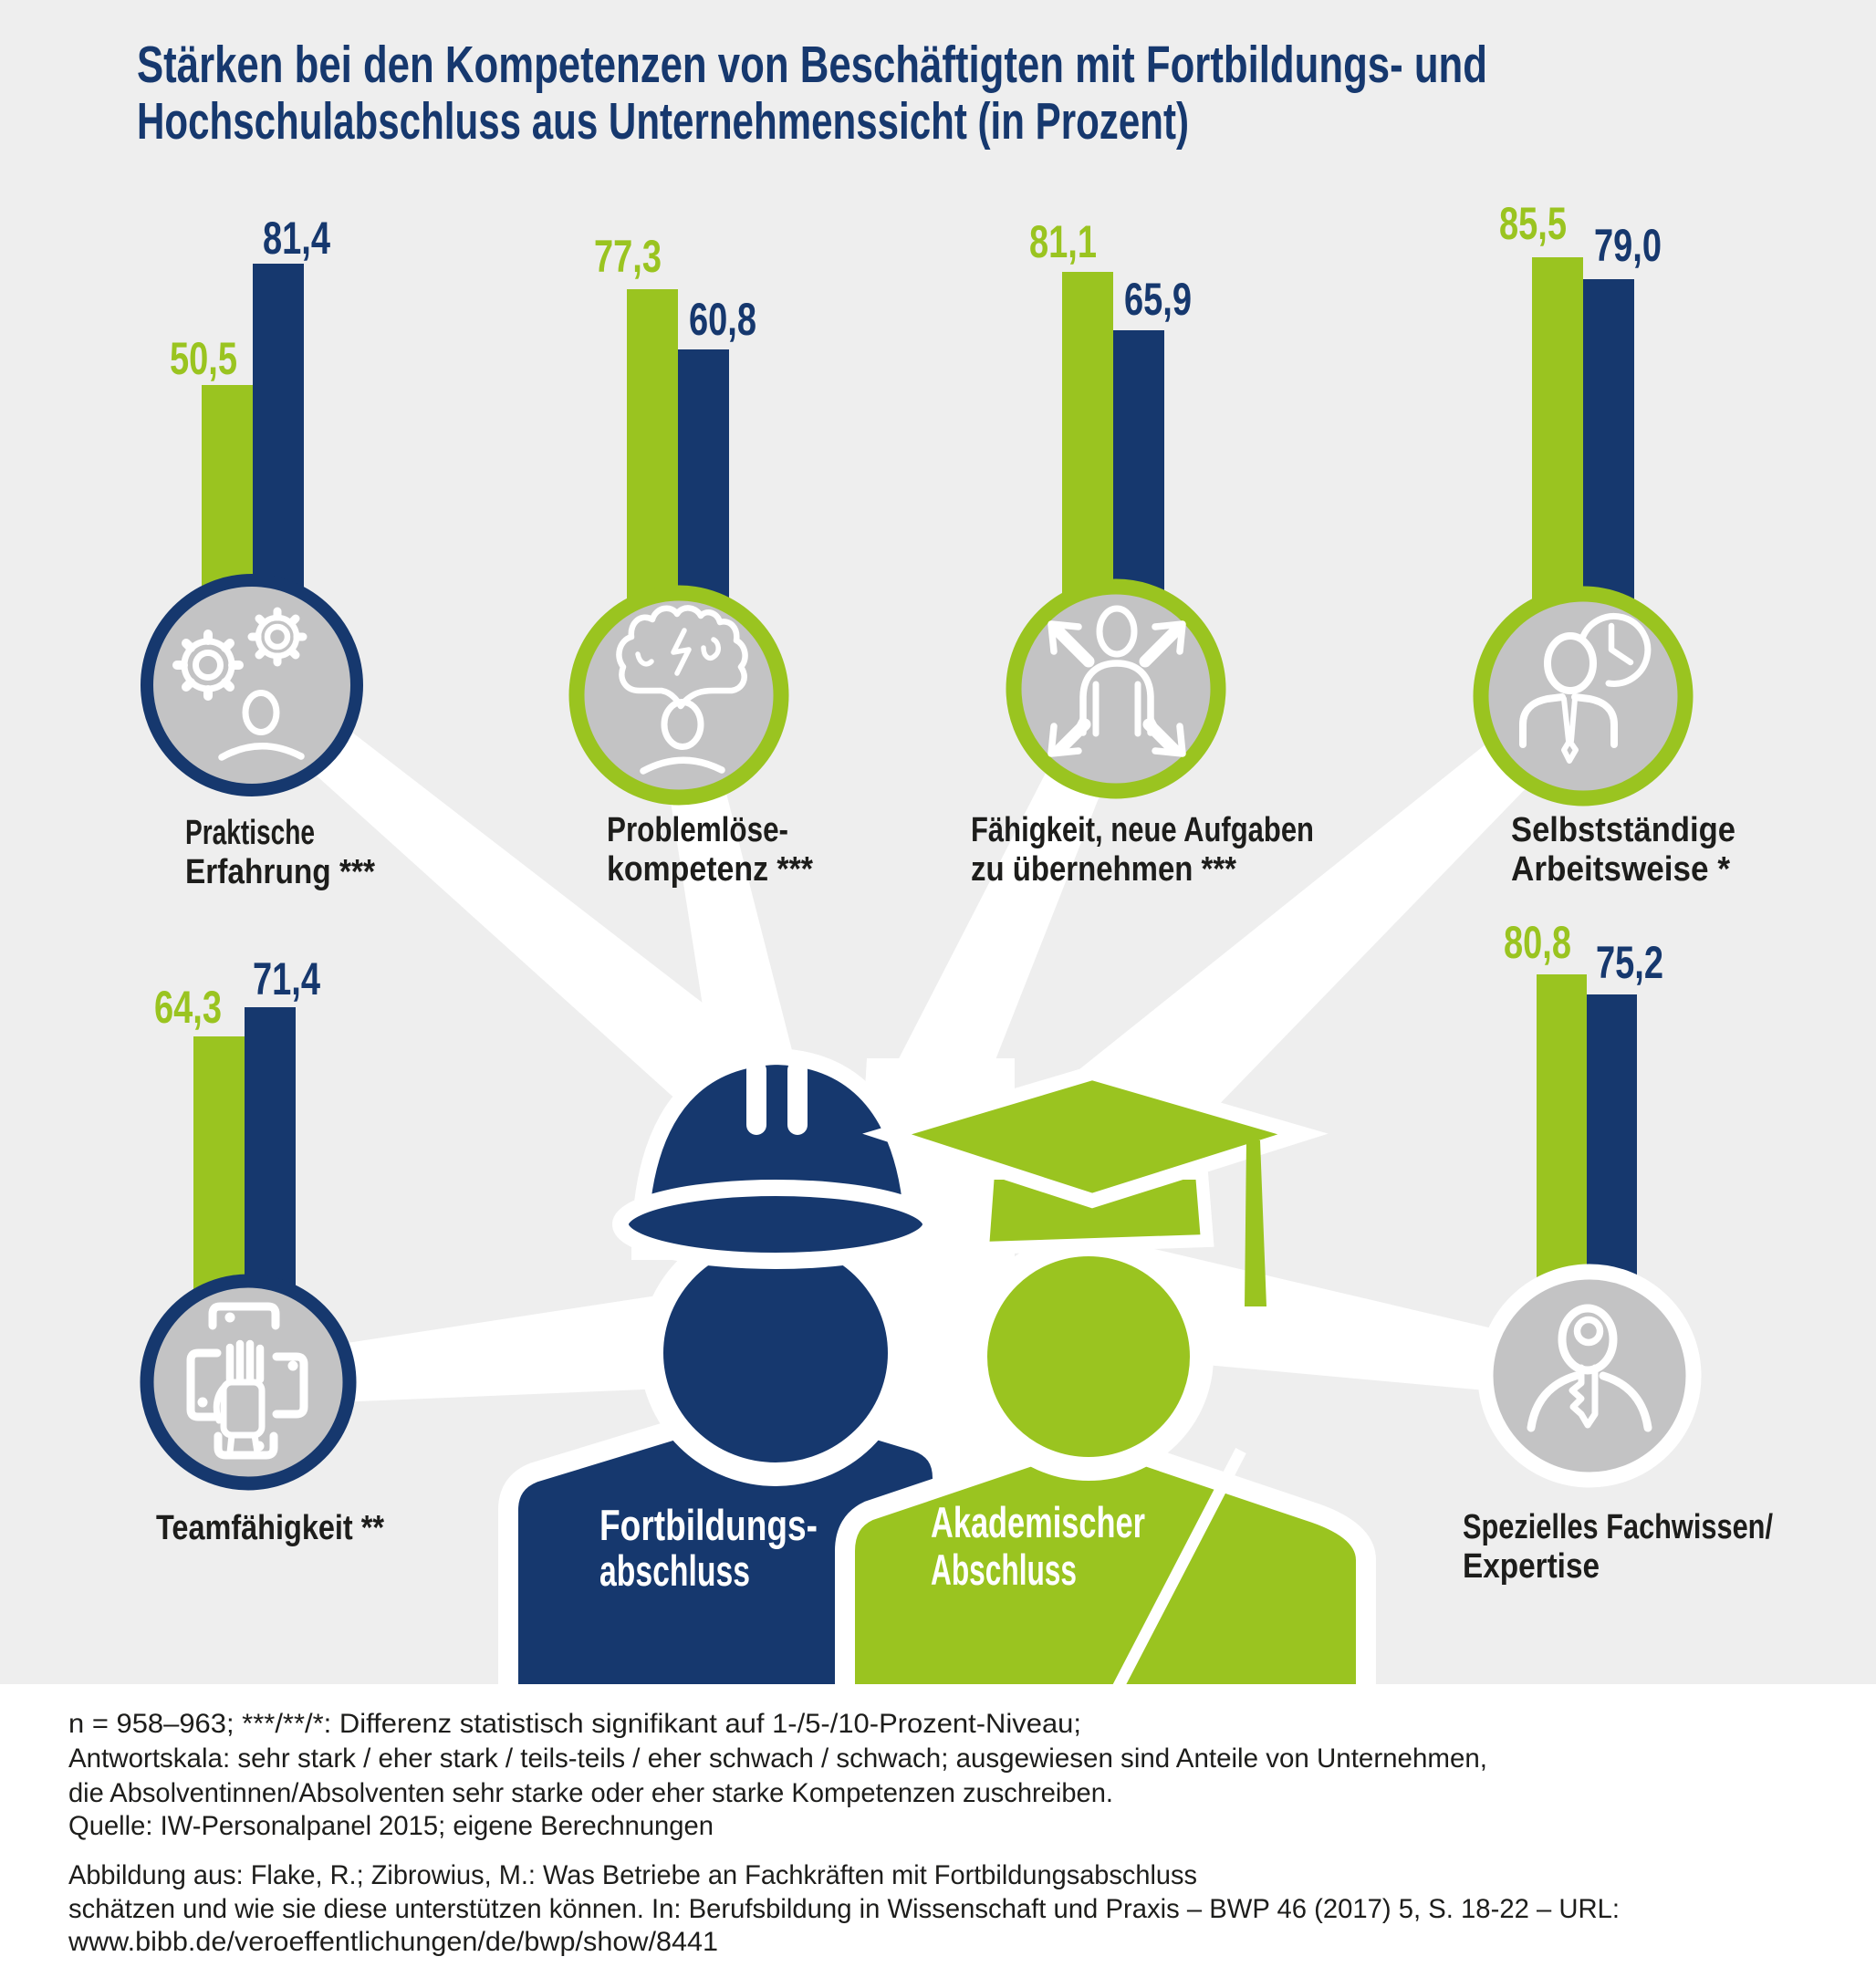 This screenshot has height=1967, width=1876. What do you see at coordinates (1142, 830) in the screenshot?
I see `svg-text: Fähigkeit, neue Aufgaben` at bounding box center [1142, 830].